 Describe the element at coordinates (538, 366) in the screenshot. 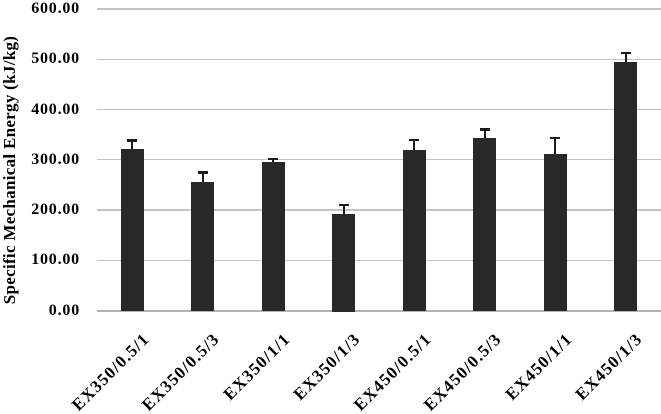

I see `x-tick-label: EX450/1/1` at that location.